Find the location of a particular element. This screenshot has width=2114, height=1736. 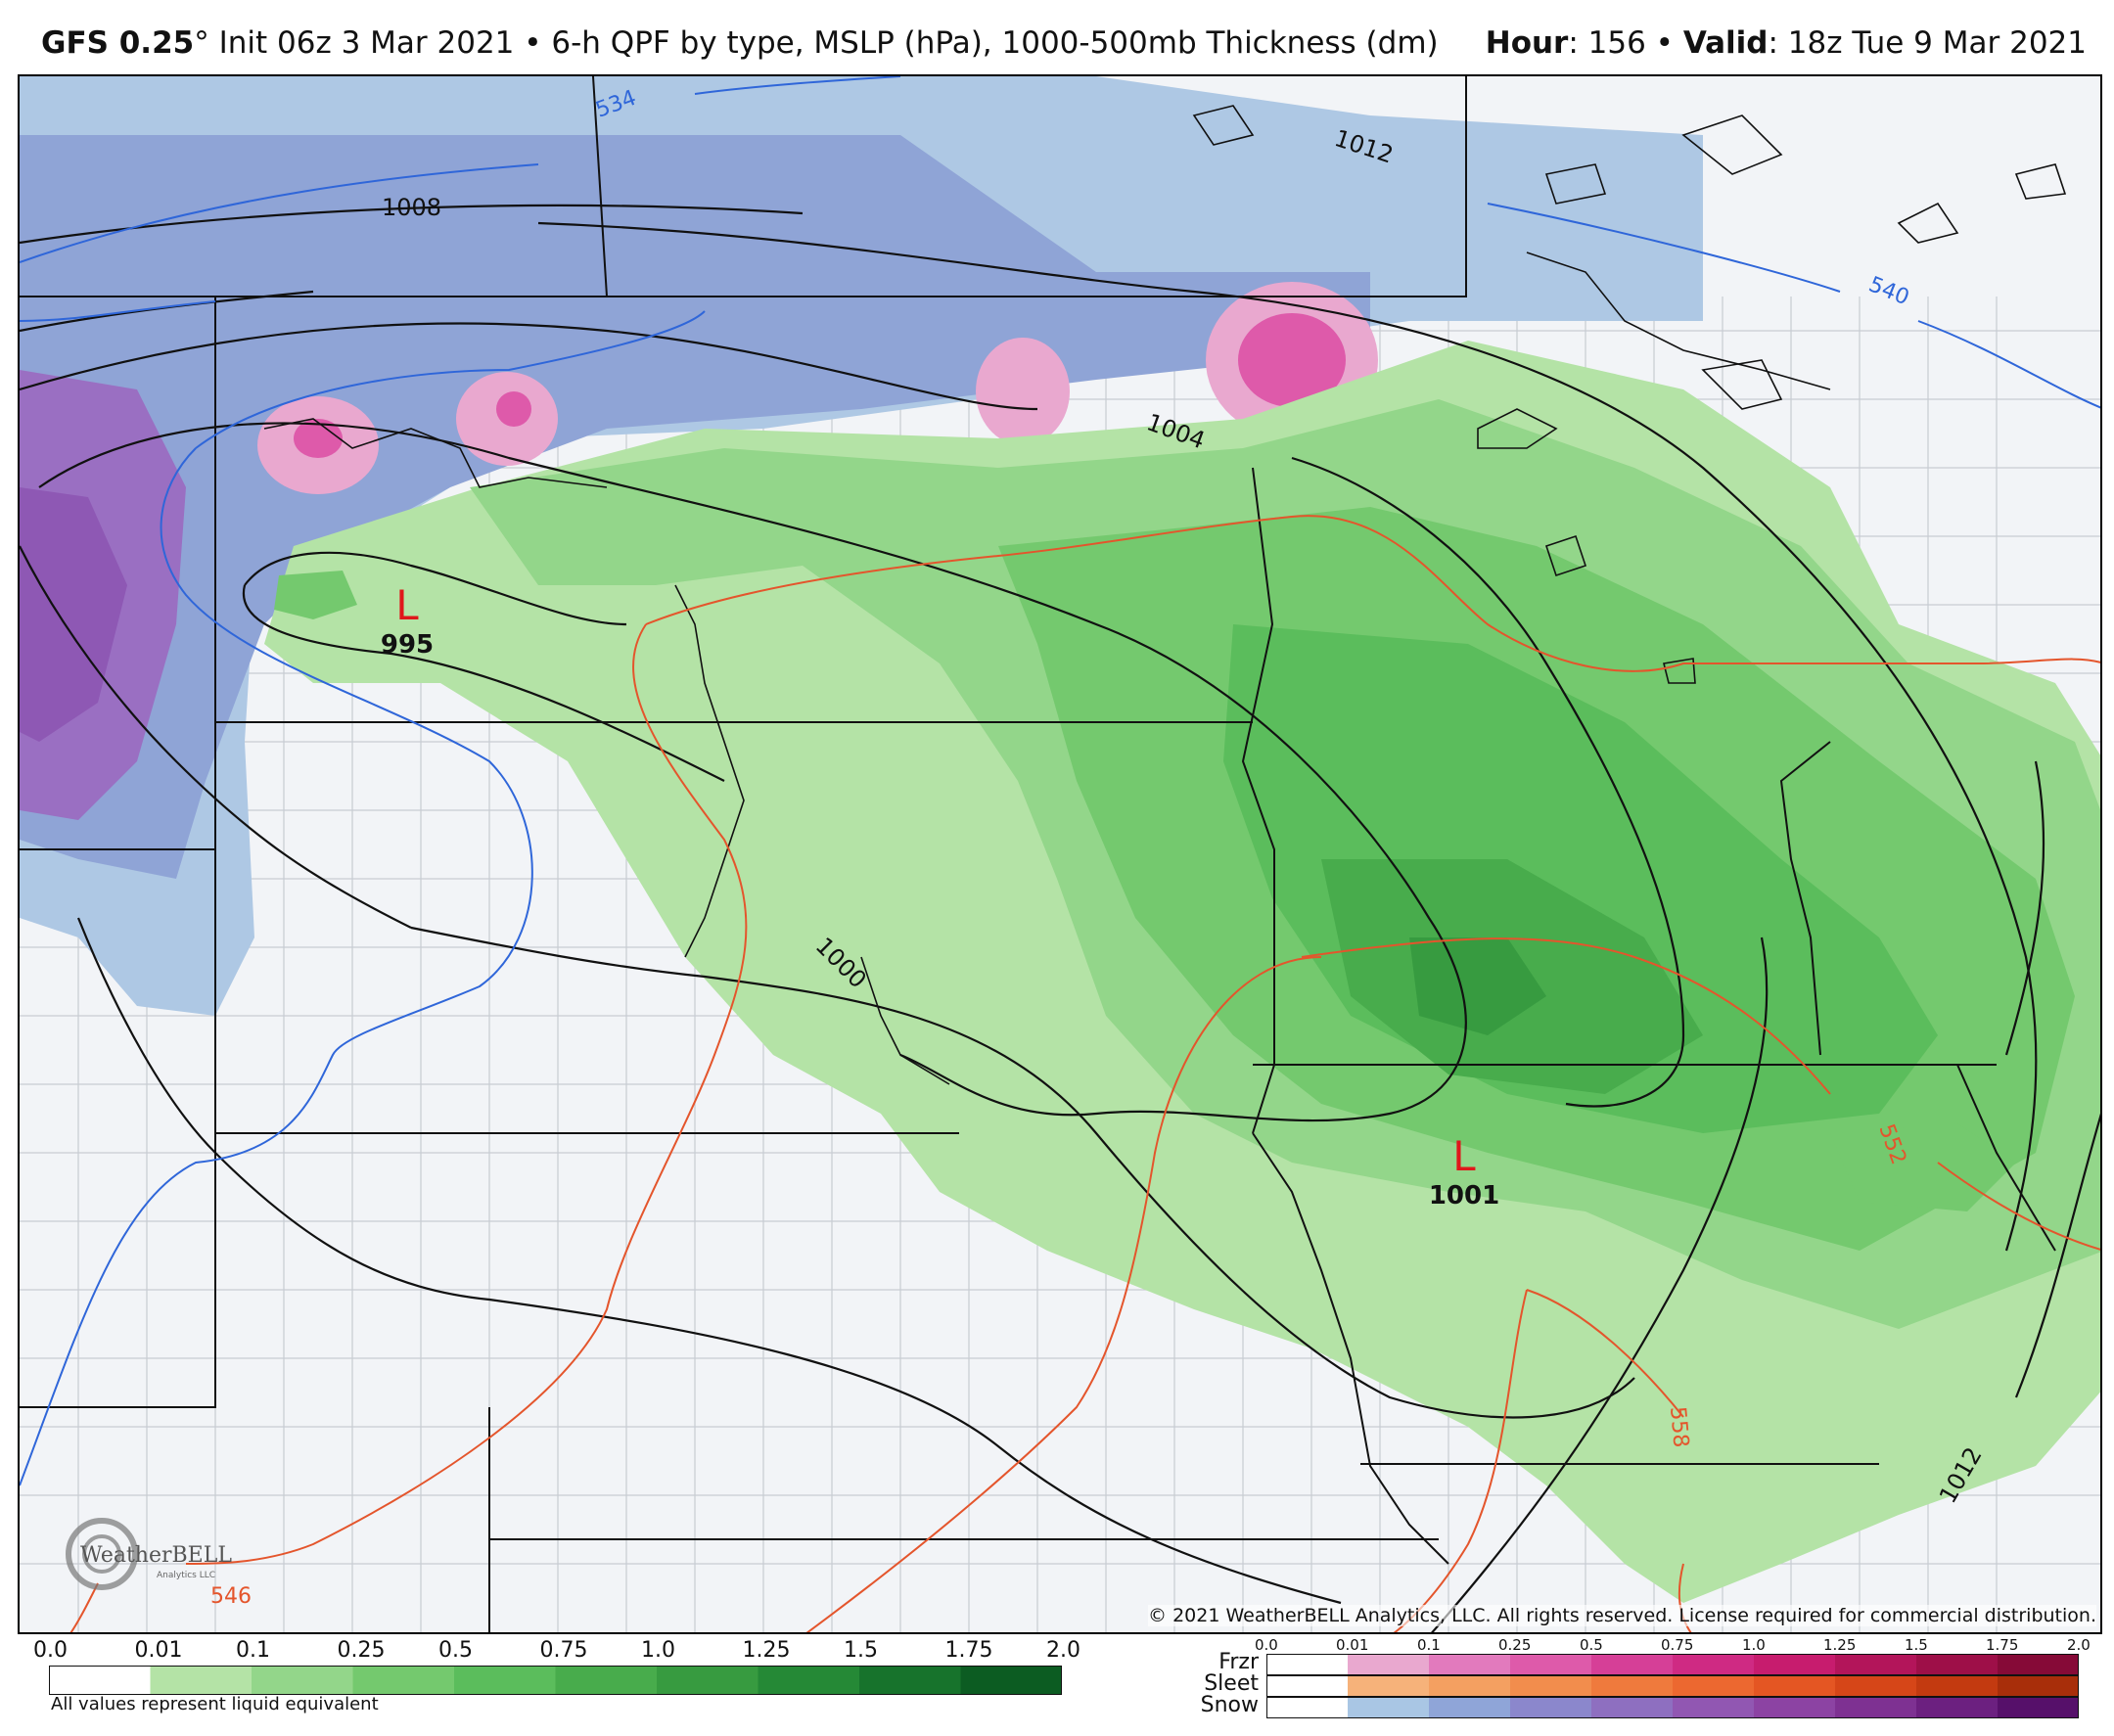

model-name: GFS 0.25 is located at coordinates (118, 43).